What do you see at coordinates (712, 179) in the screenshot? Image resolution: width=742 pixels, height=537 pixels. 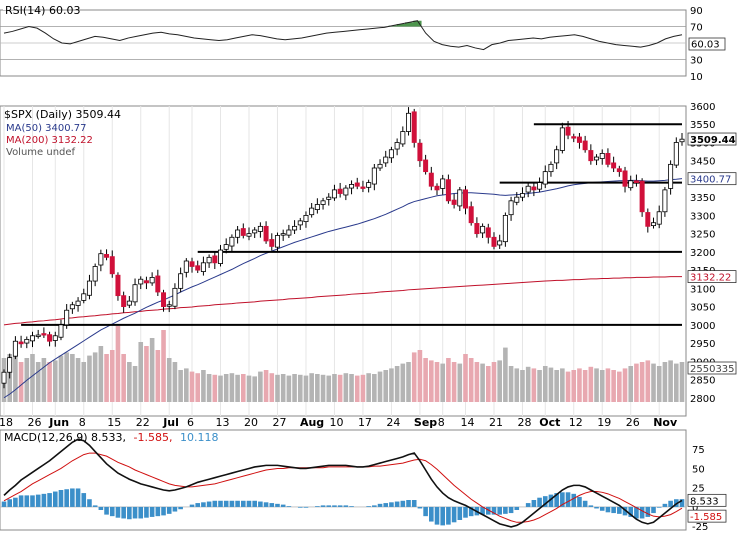 I see `price-badge-box` at bounding box center [712, 179].